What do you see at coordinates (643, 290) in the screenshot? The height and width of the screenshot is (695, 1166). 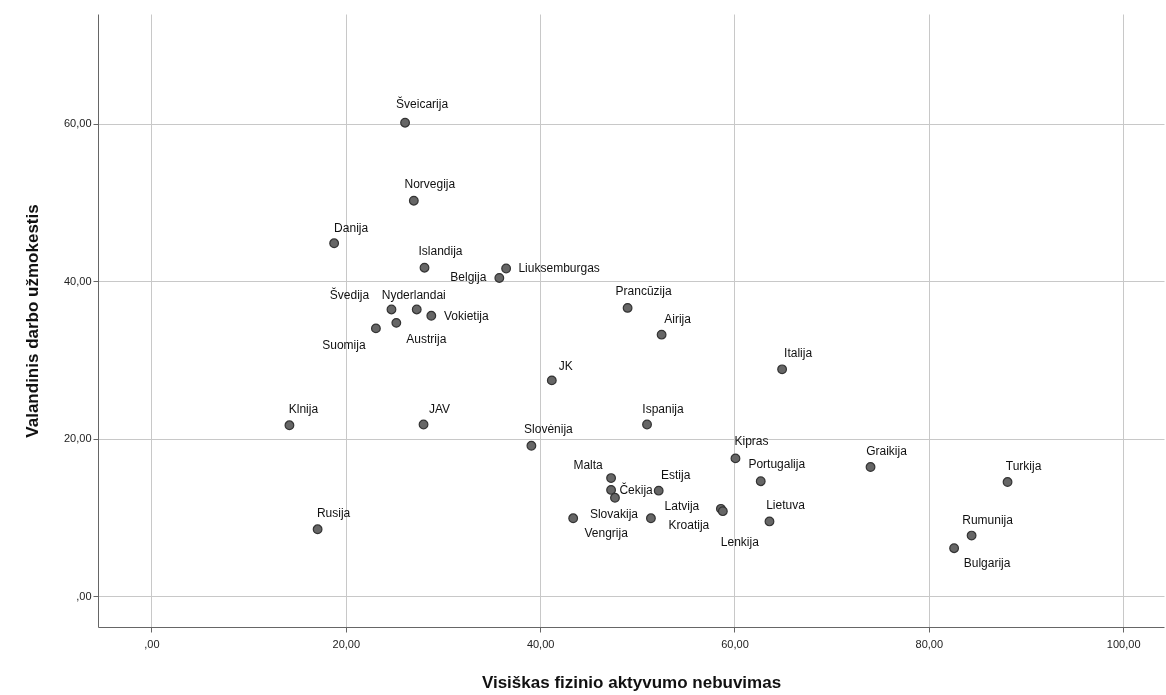 I see `annotation: Prancūzija` at bounding box center [643, 290].